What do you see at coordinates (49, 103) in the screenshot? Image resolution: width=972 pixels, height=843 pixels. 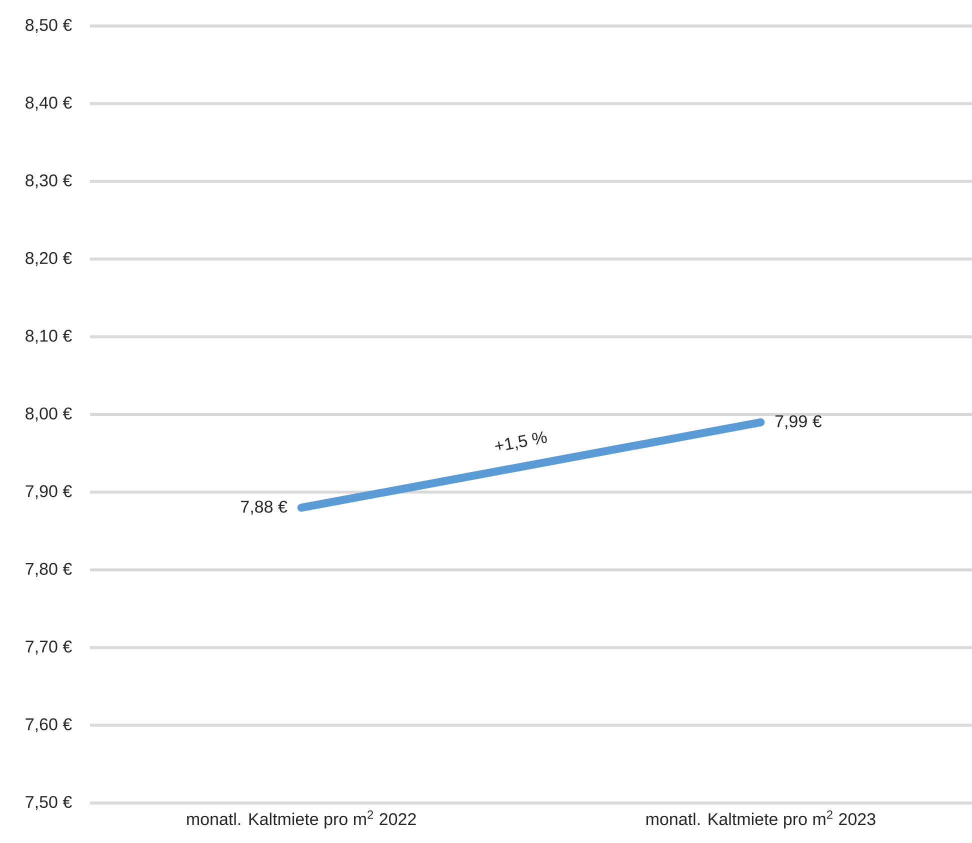 I see `y-tick-label: 8,40 €` at bounding box center [49, 103].